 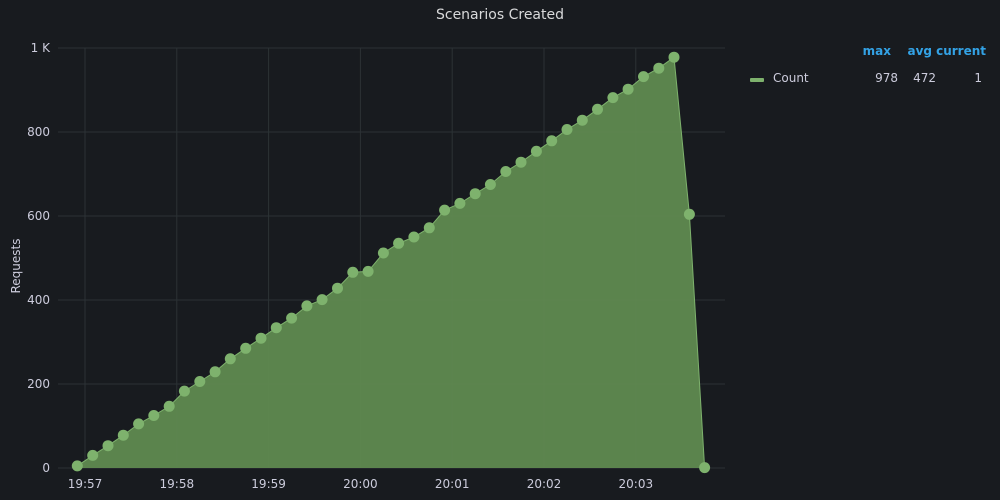 I want to click on x-axis: 19:57 19:58 19:59 20:00 20:01 20:02 20:03, so click(x=360, y=484).